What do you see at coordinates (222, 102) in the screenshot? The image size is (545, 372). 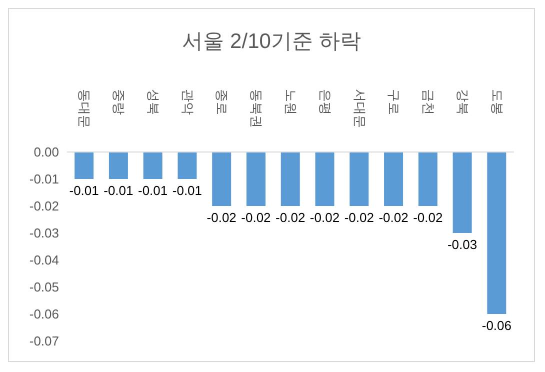 I see `x-tick-label: 종로` at bounding box center [222, 102].